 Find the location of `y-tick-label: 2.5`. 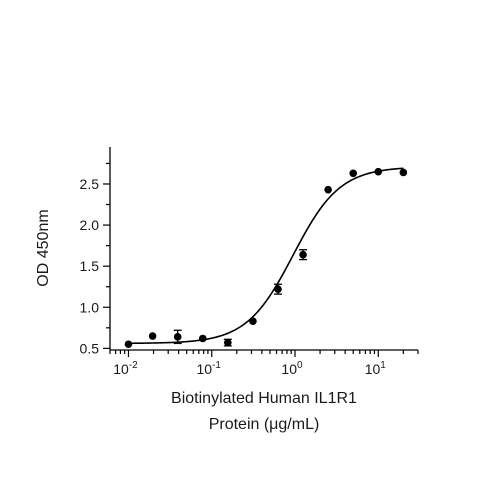

y-tick-label: 2.5 is located at coordinates (90, 184).